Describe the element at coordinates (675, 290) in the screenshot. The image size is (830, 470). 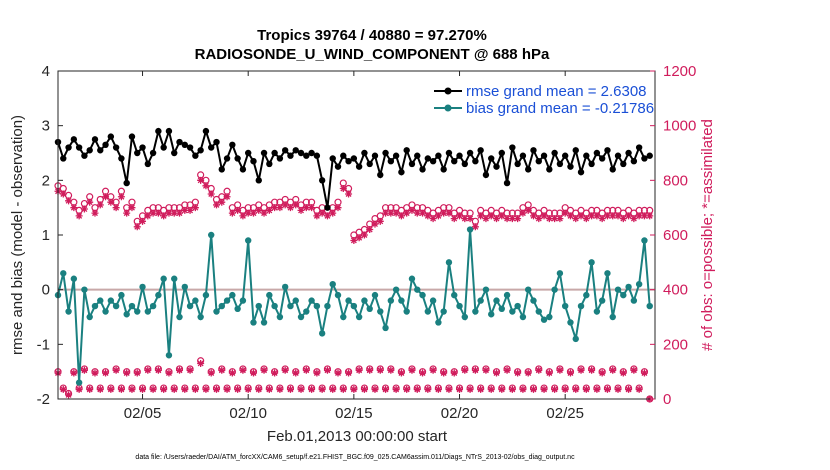
I see `y-right-tick-label: 400` at that location.